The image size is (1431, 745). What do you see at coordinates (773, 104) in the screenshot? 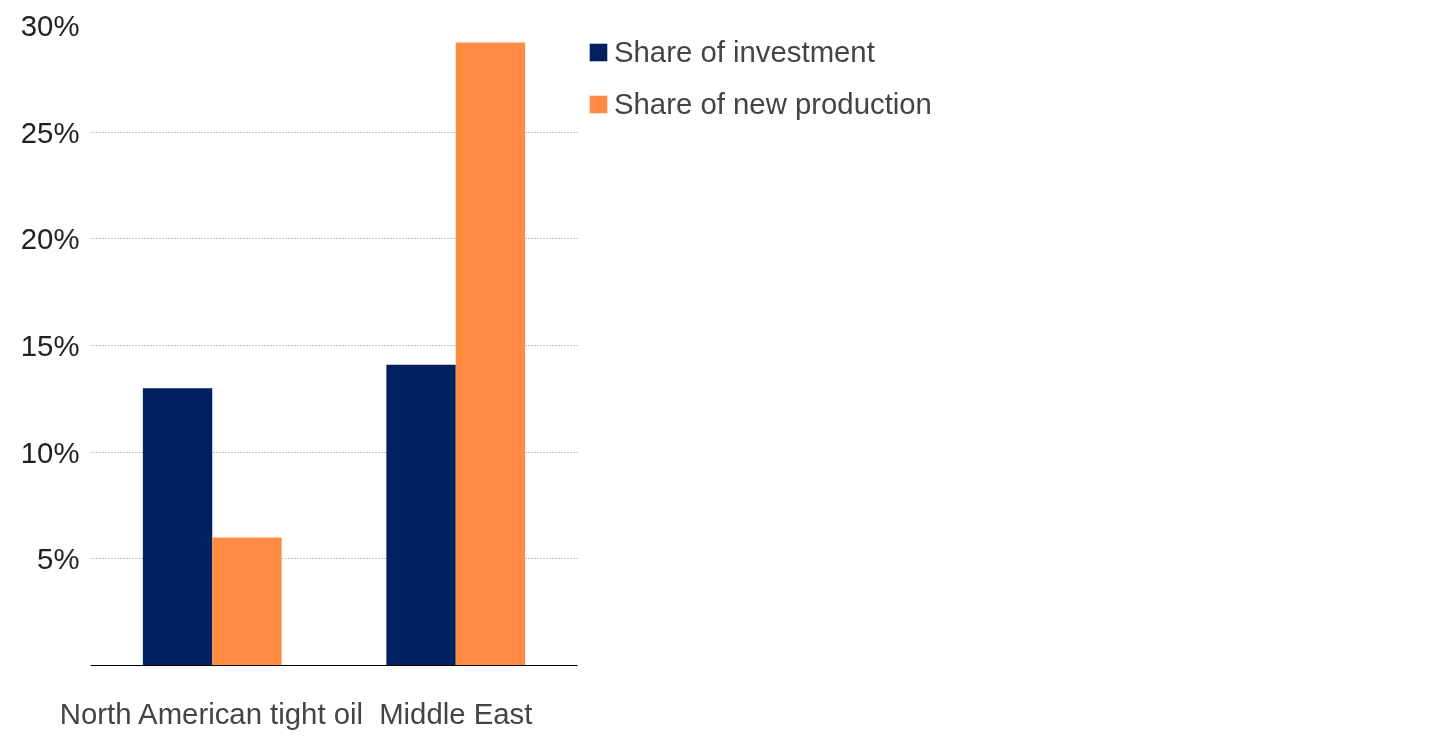
I see `legend-label: Share of new production` at bounding box center [773, 104].